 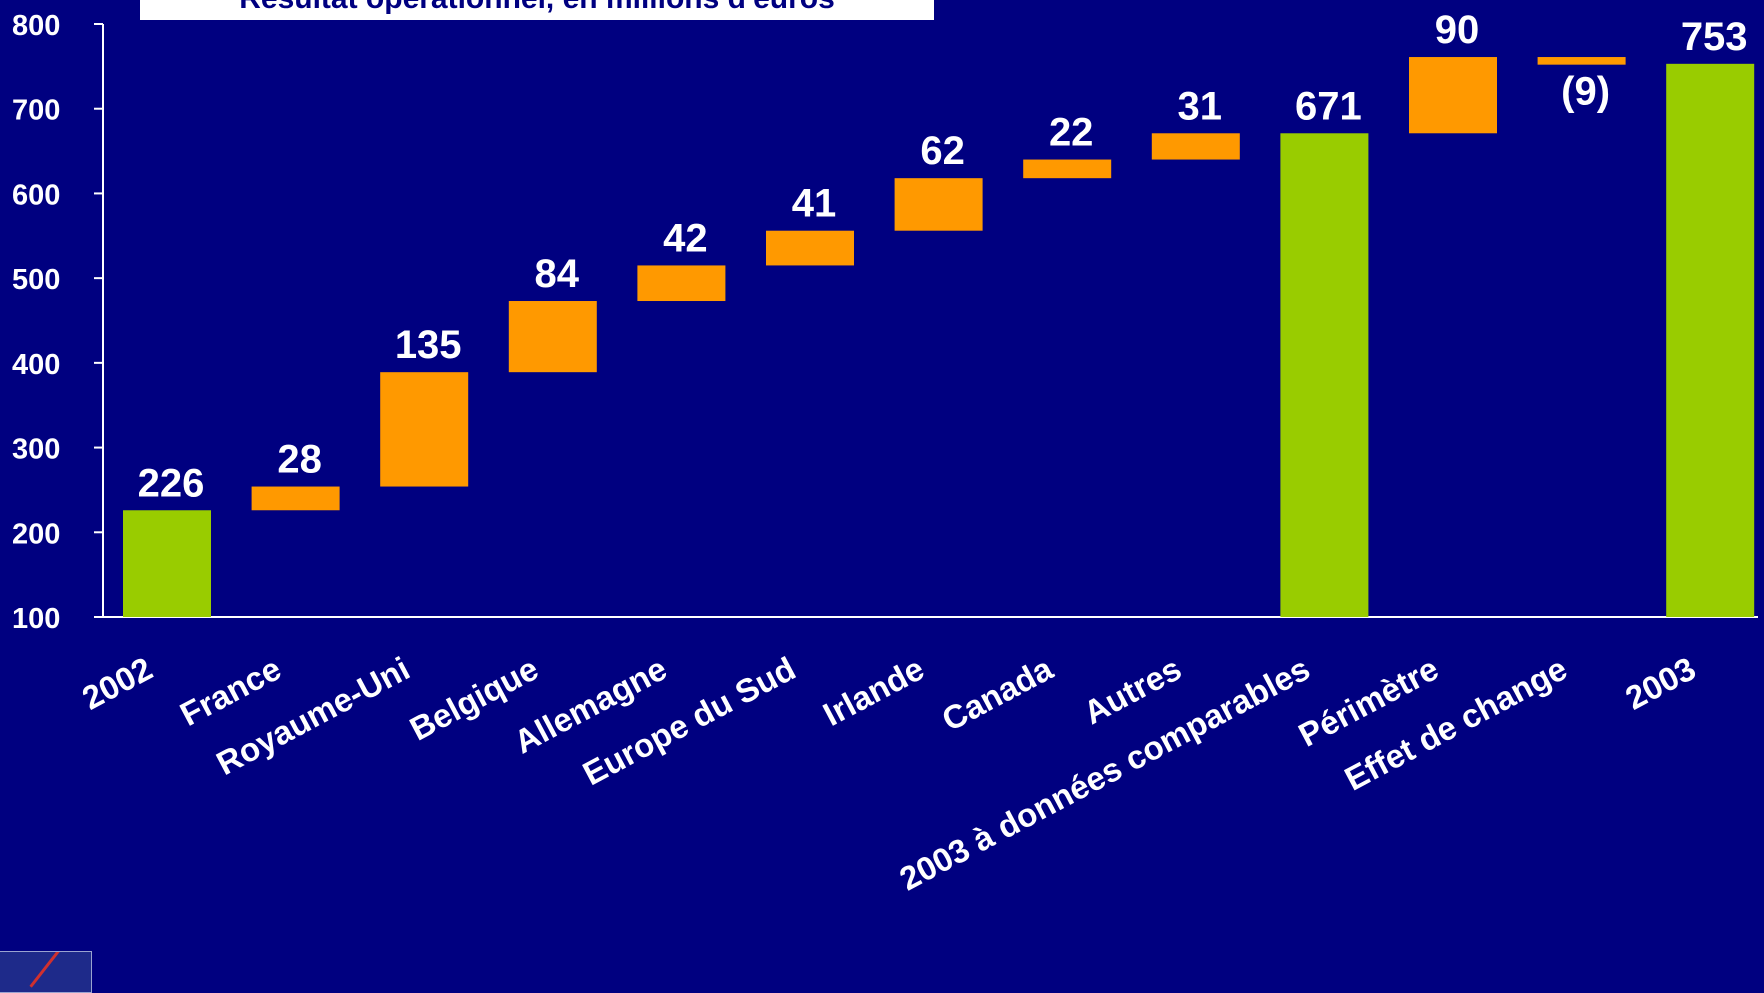 What do you see at coordinates (36, 365) in the screenshot?
I see `y-tick-label: 400` at bounding box center [36, 365].